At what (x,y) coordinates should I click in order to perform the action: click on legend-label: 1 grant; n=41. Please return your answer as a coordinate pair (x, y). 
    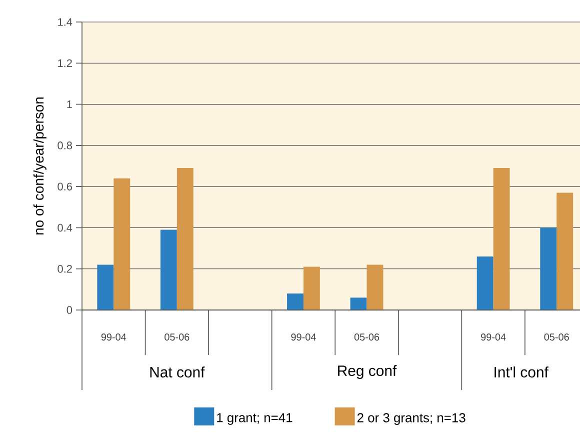
    Looking at the image, I should click on (254, 419).